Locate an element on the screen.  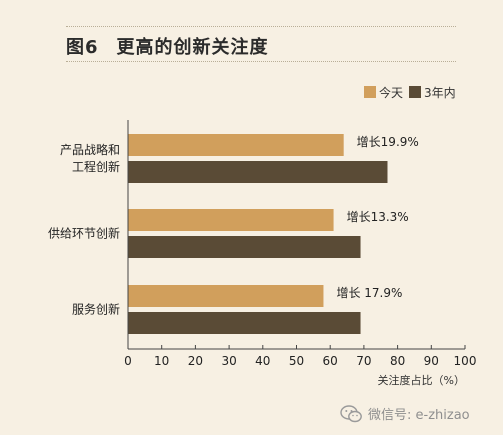
chart-title: 图6 更高的创新关注度 is located at coordinates (261, 46).